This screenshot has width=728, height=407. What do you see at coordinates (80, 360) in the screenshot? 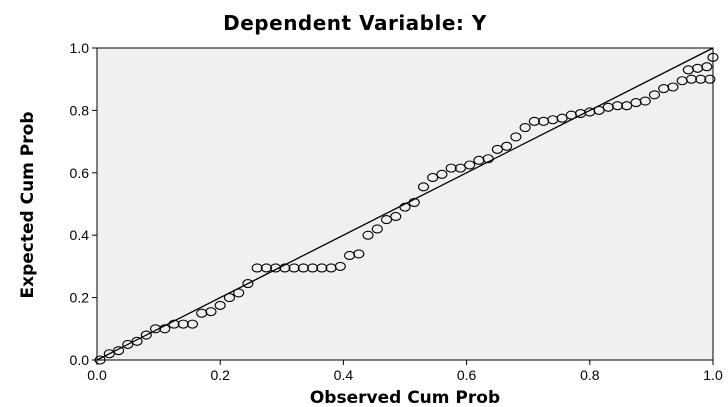
I see `y-tick-label: 0.0` at bounding box center [80, 360].